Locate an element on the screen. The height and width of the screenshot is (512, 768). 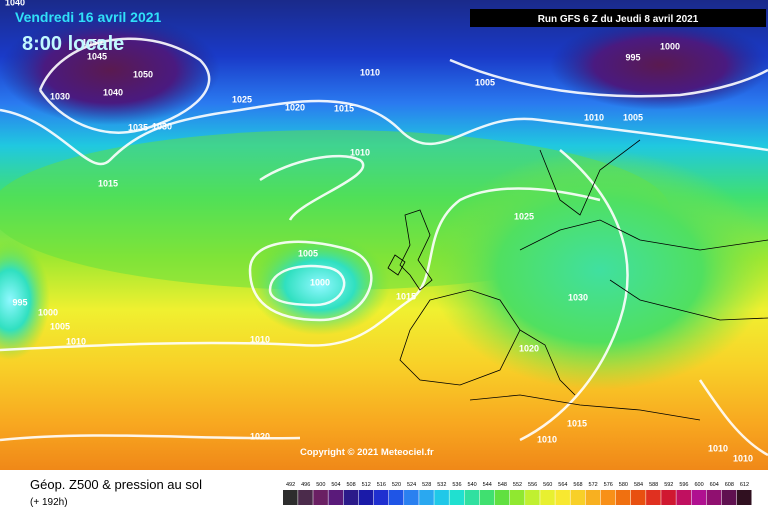
scale-label: 504 is located at coordinates (335, 485).